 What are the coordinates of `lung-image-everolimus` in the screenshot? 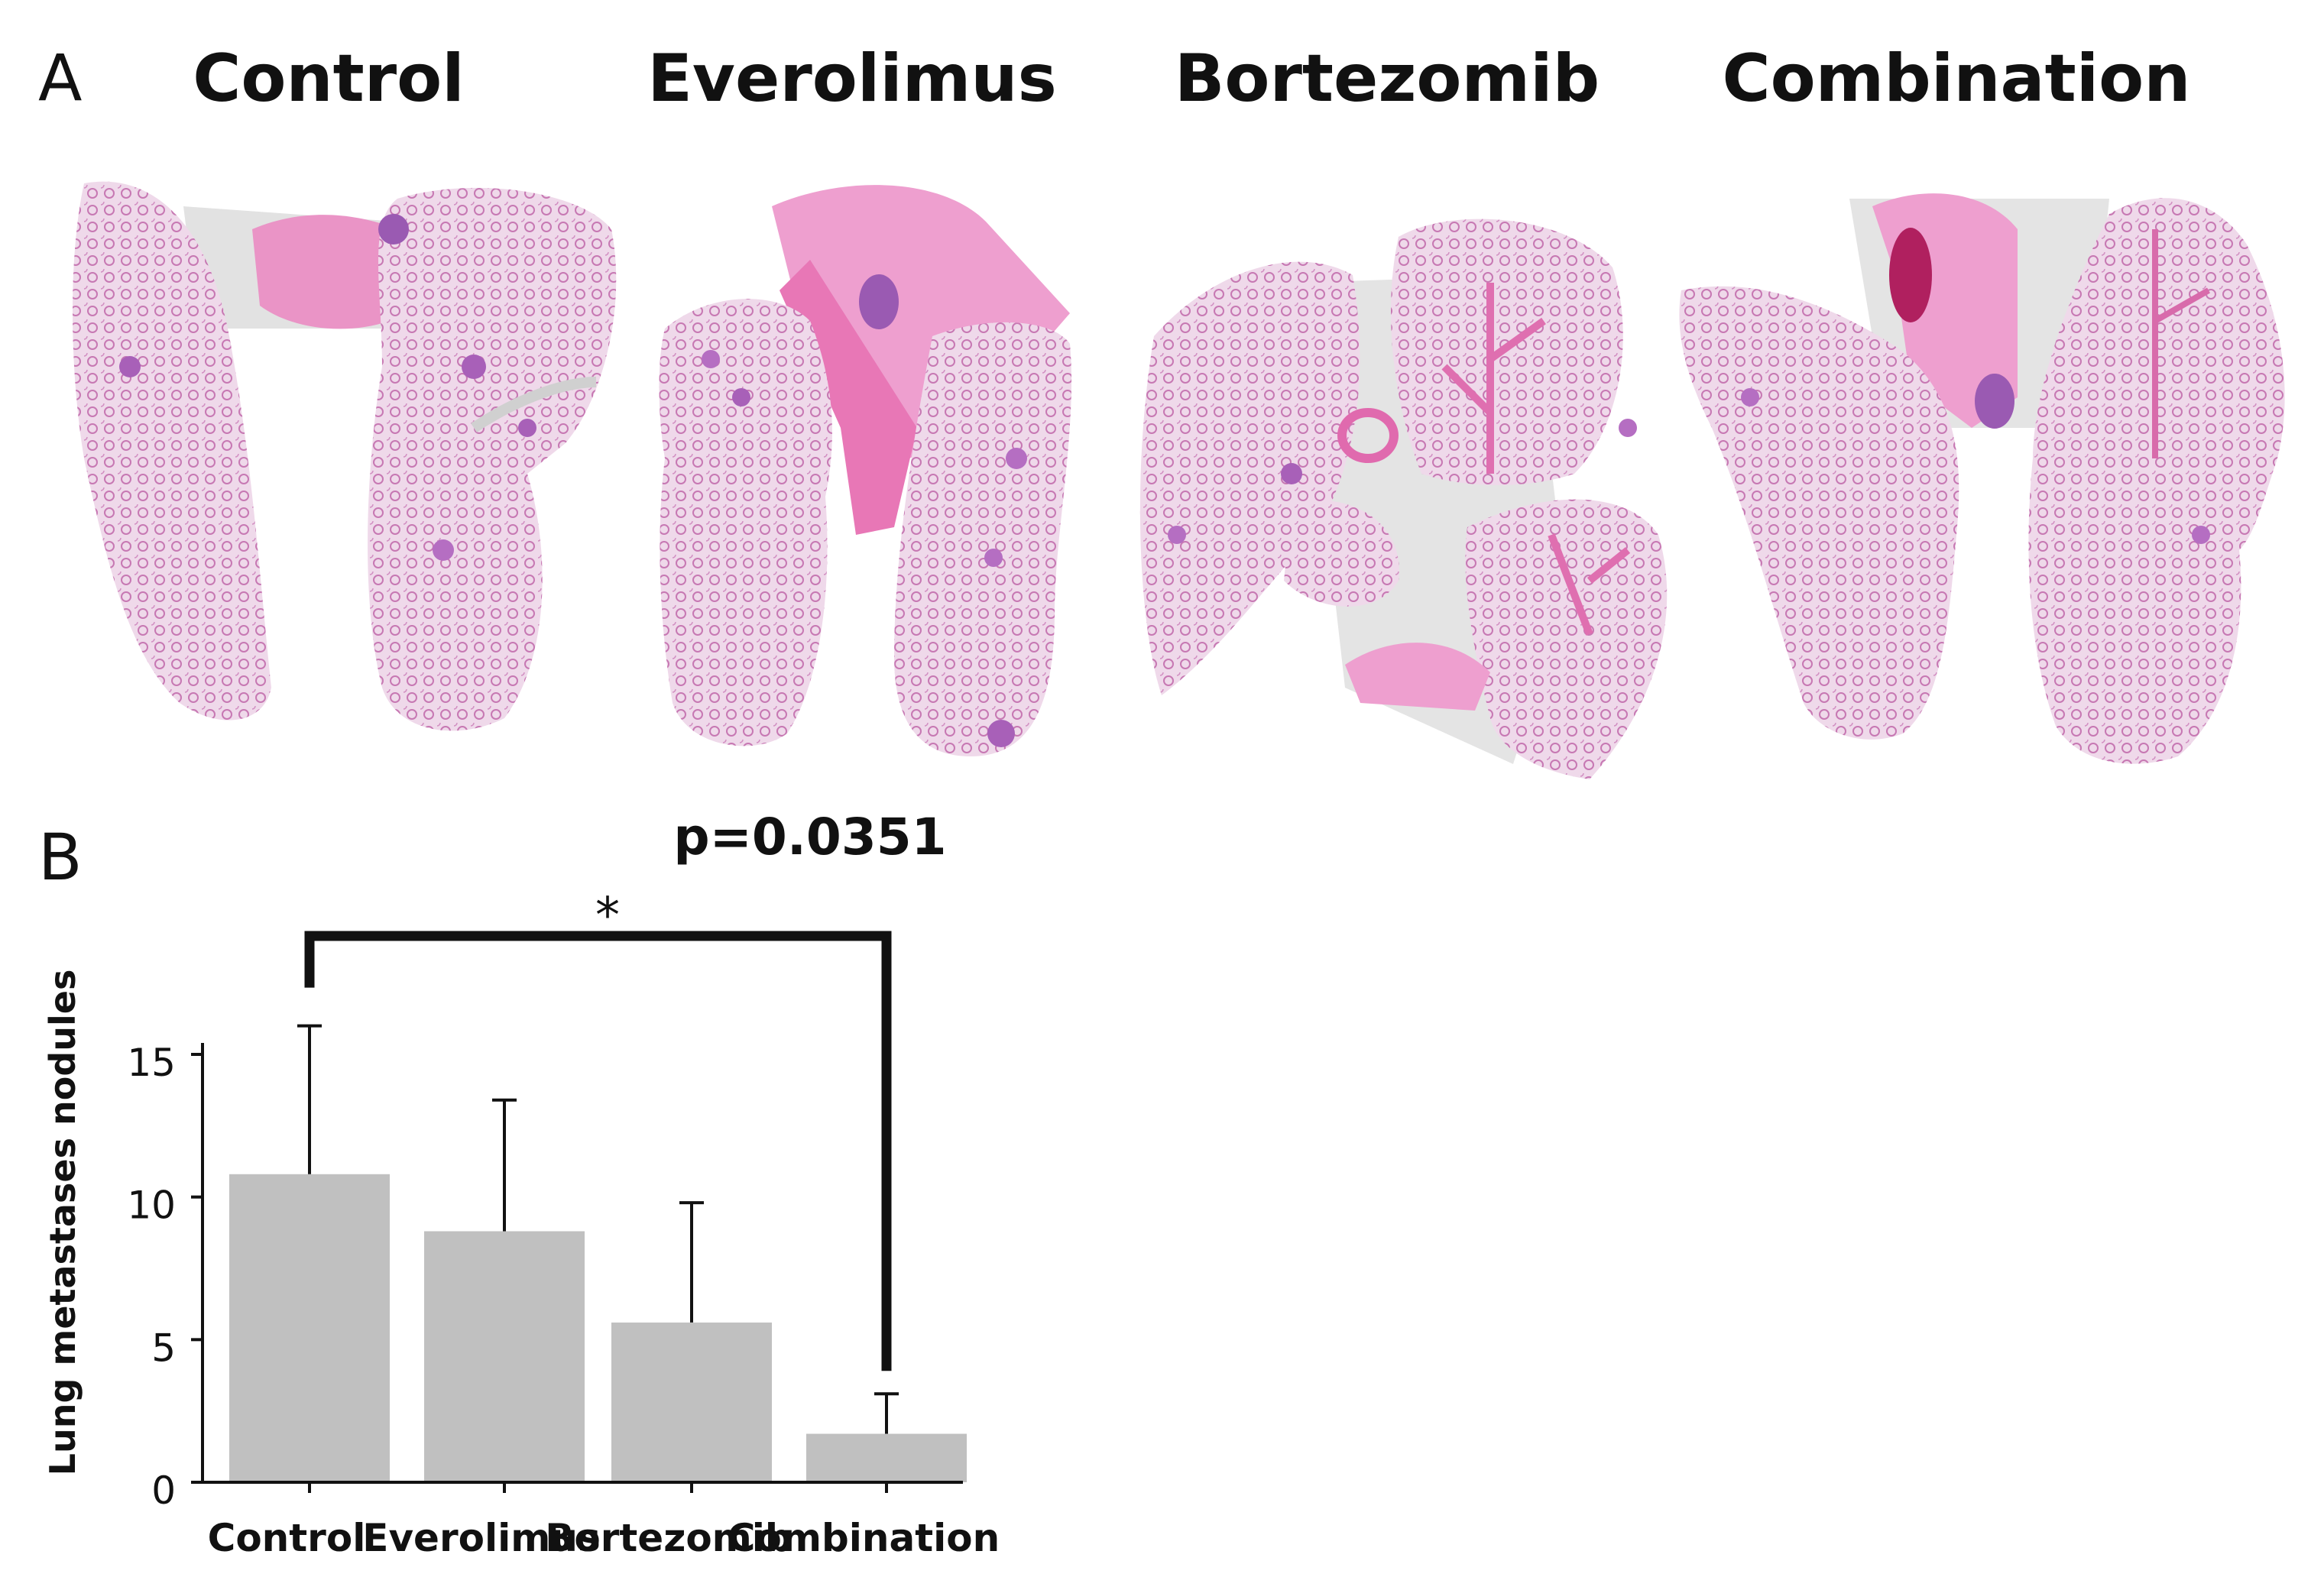 It's located at (865, 470).